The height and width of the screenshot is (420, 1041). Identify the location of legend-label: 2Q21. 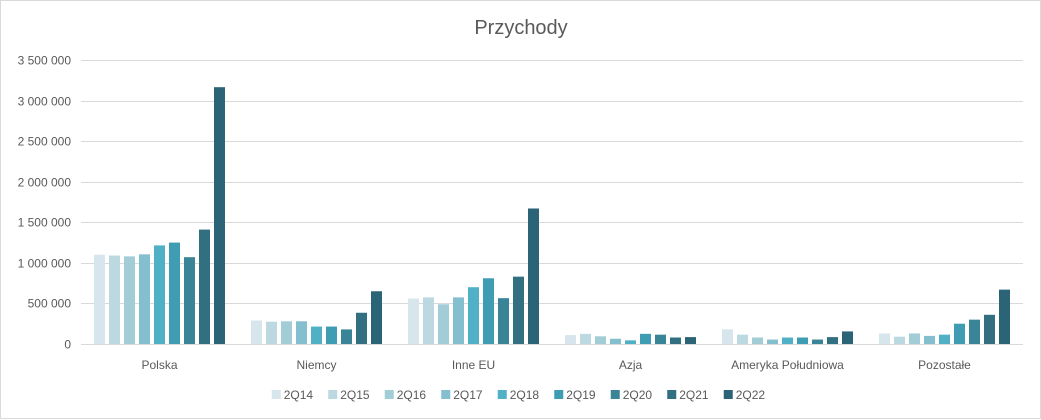
(694, 395).